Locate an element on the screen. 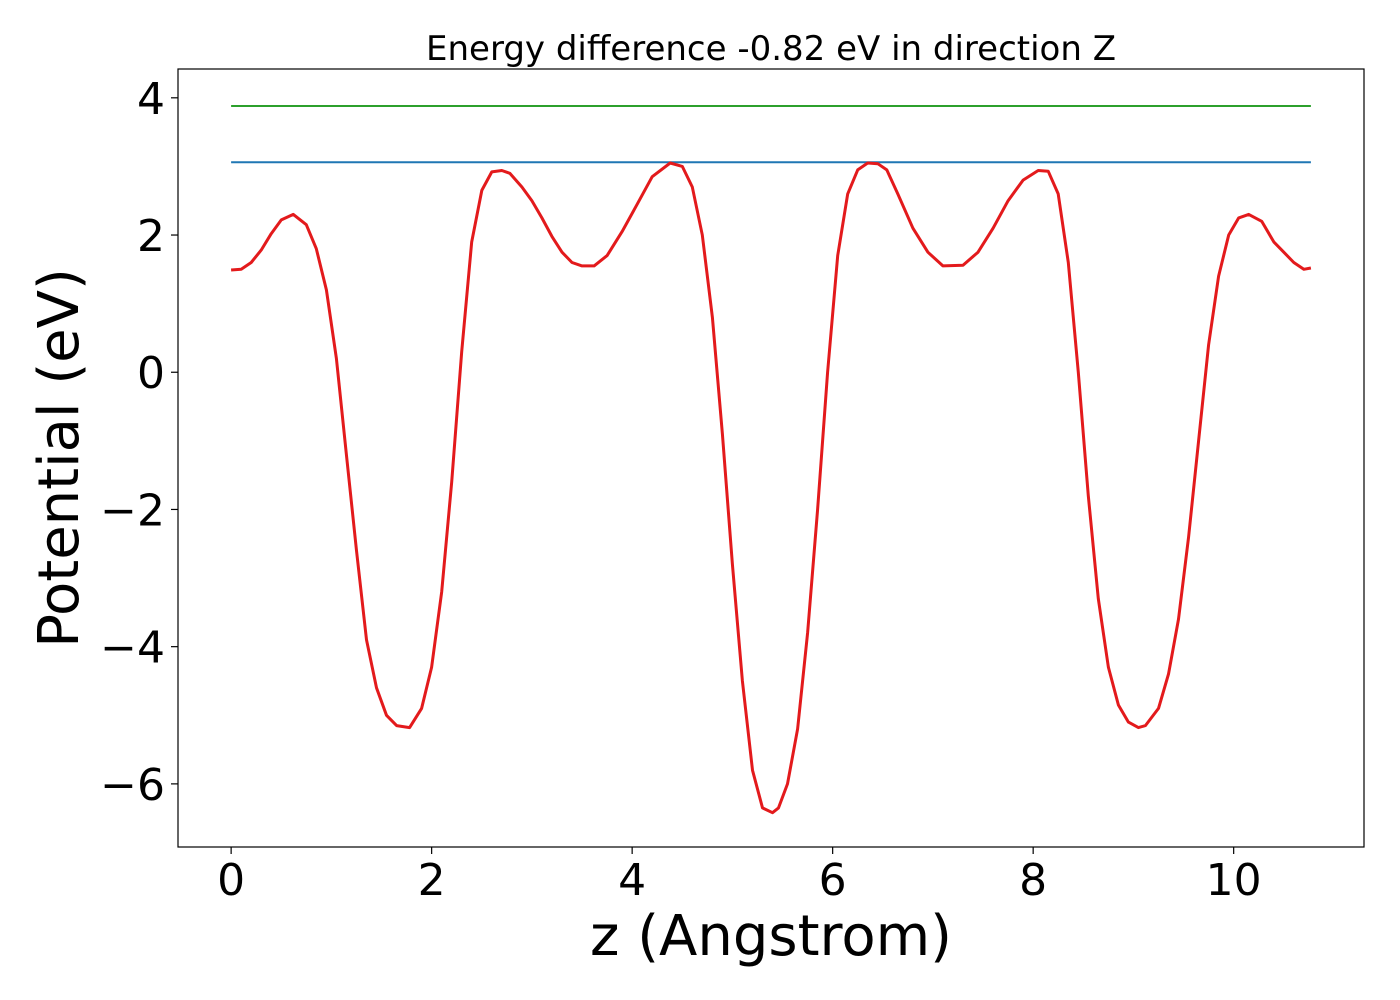 This screenshot has height=1000, width=1400. x-tick-label: 6 is located at coordinates (833, 880).